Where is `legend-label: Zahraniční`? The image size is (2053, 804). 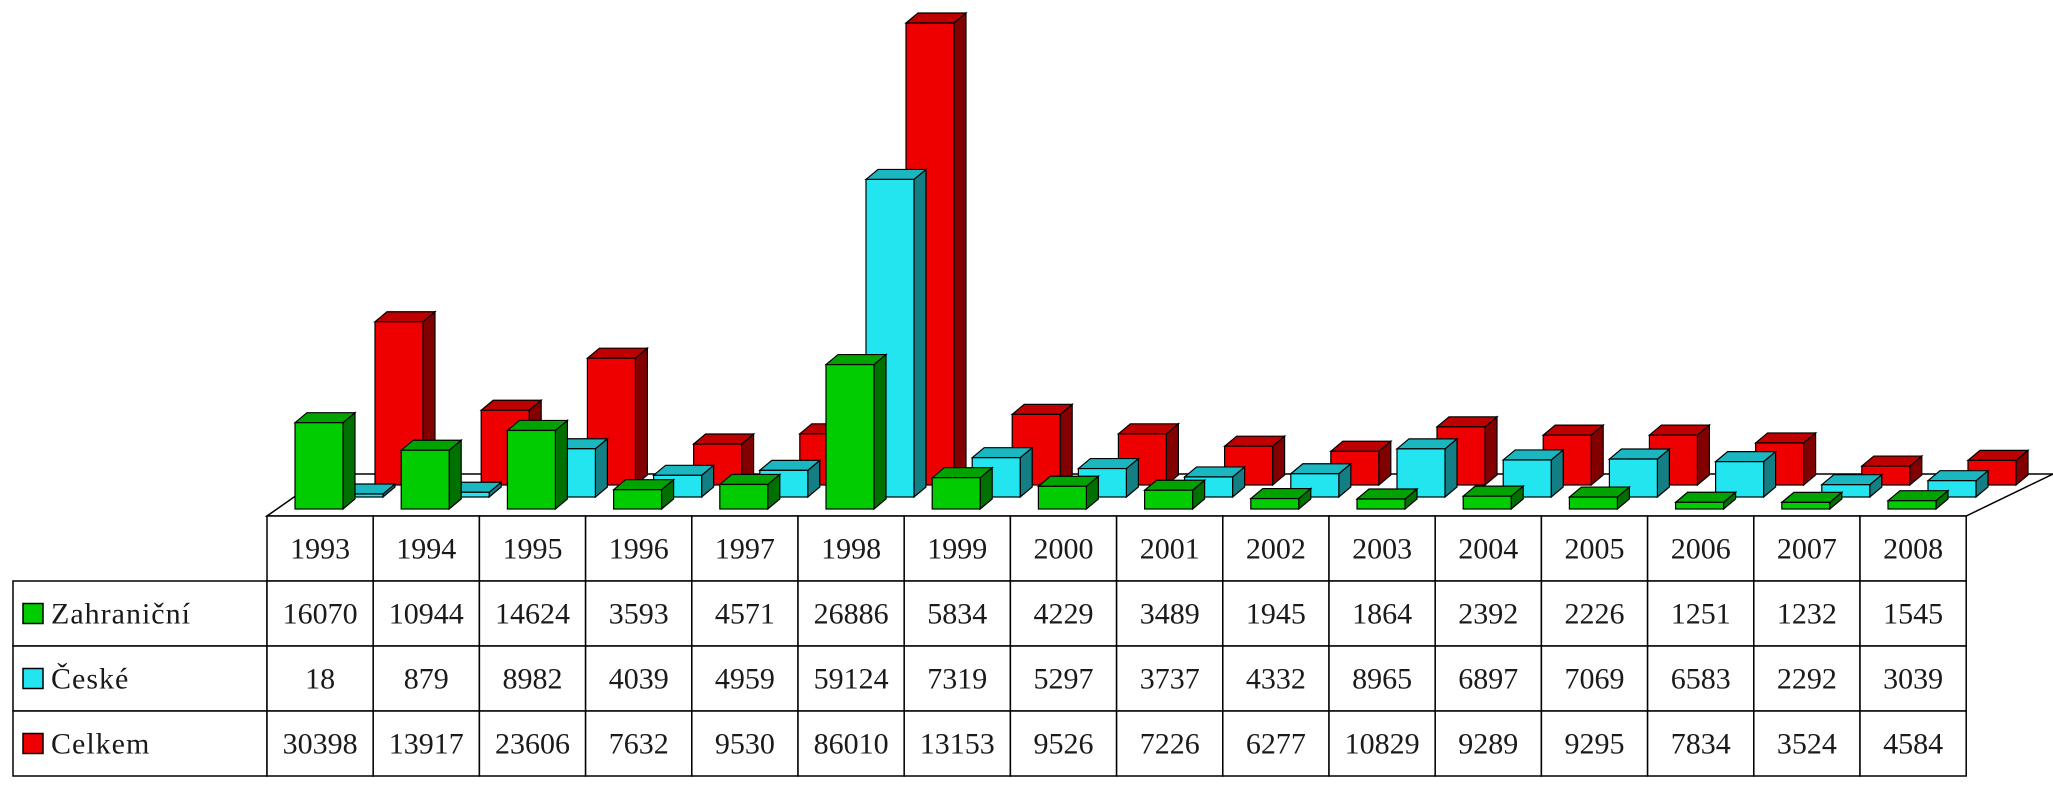 legend-label: Zahraniční is located at coordinates (121, 614).